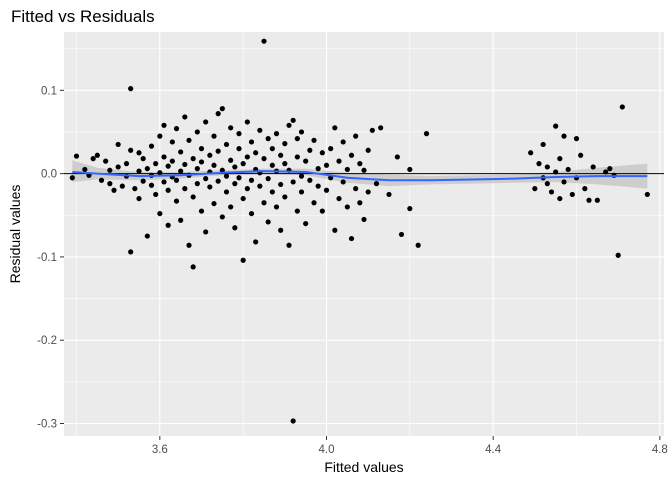  What do you see at coordinates (360, 176) in the screenshot?
I see `smooth-trend-line` at bounding box center [360, 176].